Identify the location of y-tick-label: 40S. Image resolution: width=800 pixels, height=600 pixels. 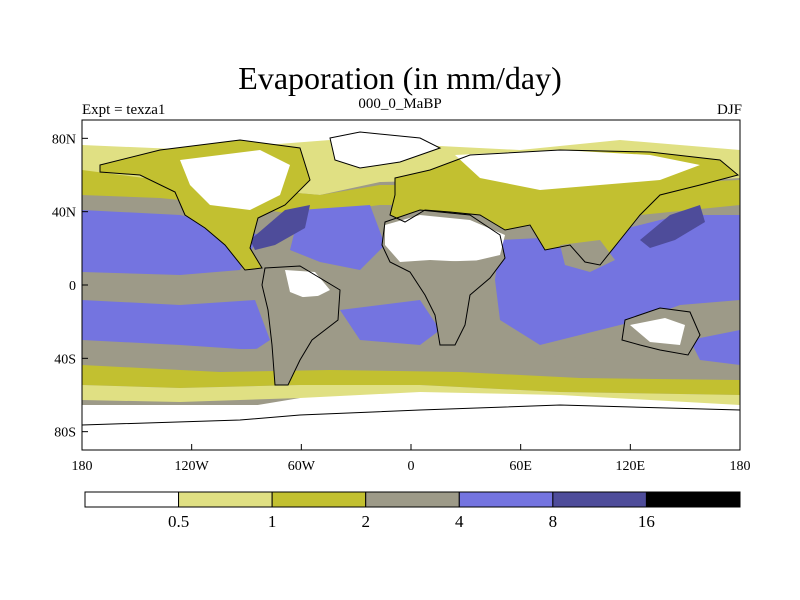
(65, 359).